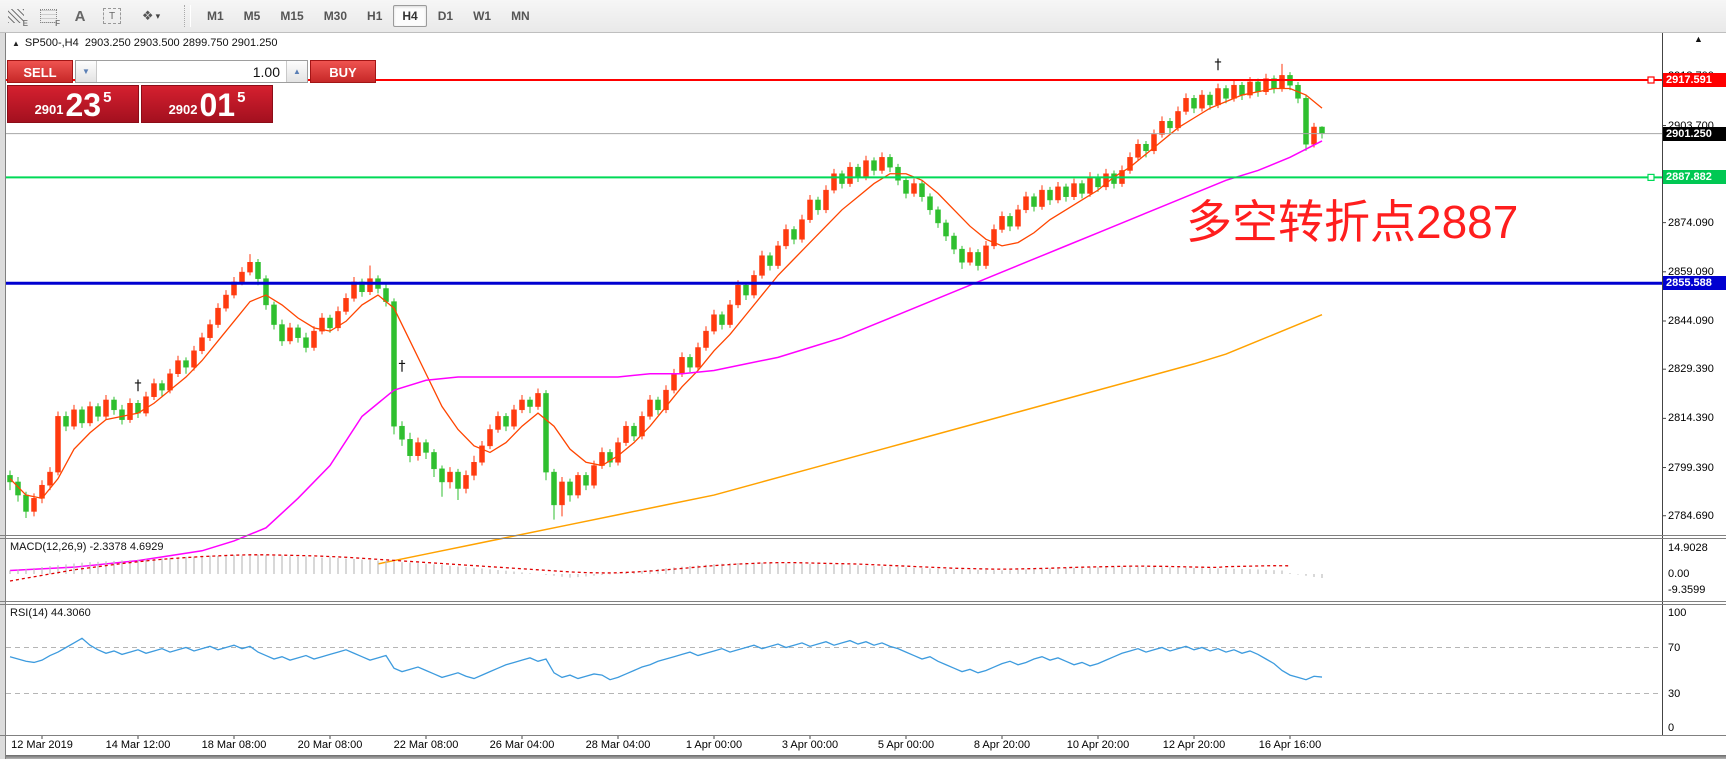 The image size is (1726, 759). Describe the element at coordinates (1290, 745) in the screenshot. I see `time-tick-label: 16 Apr 16:00` at that location.